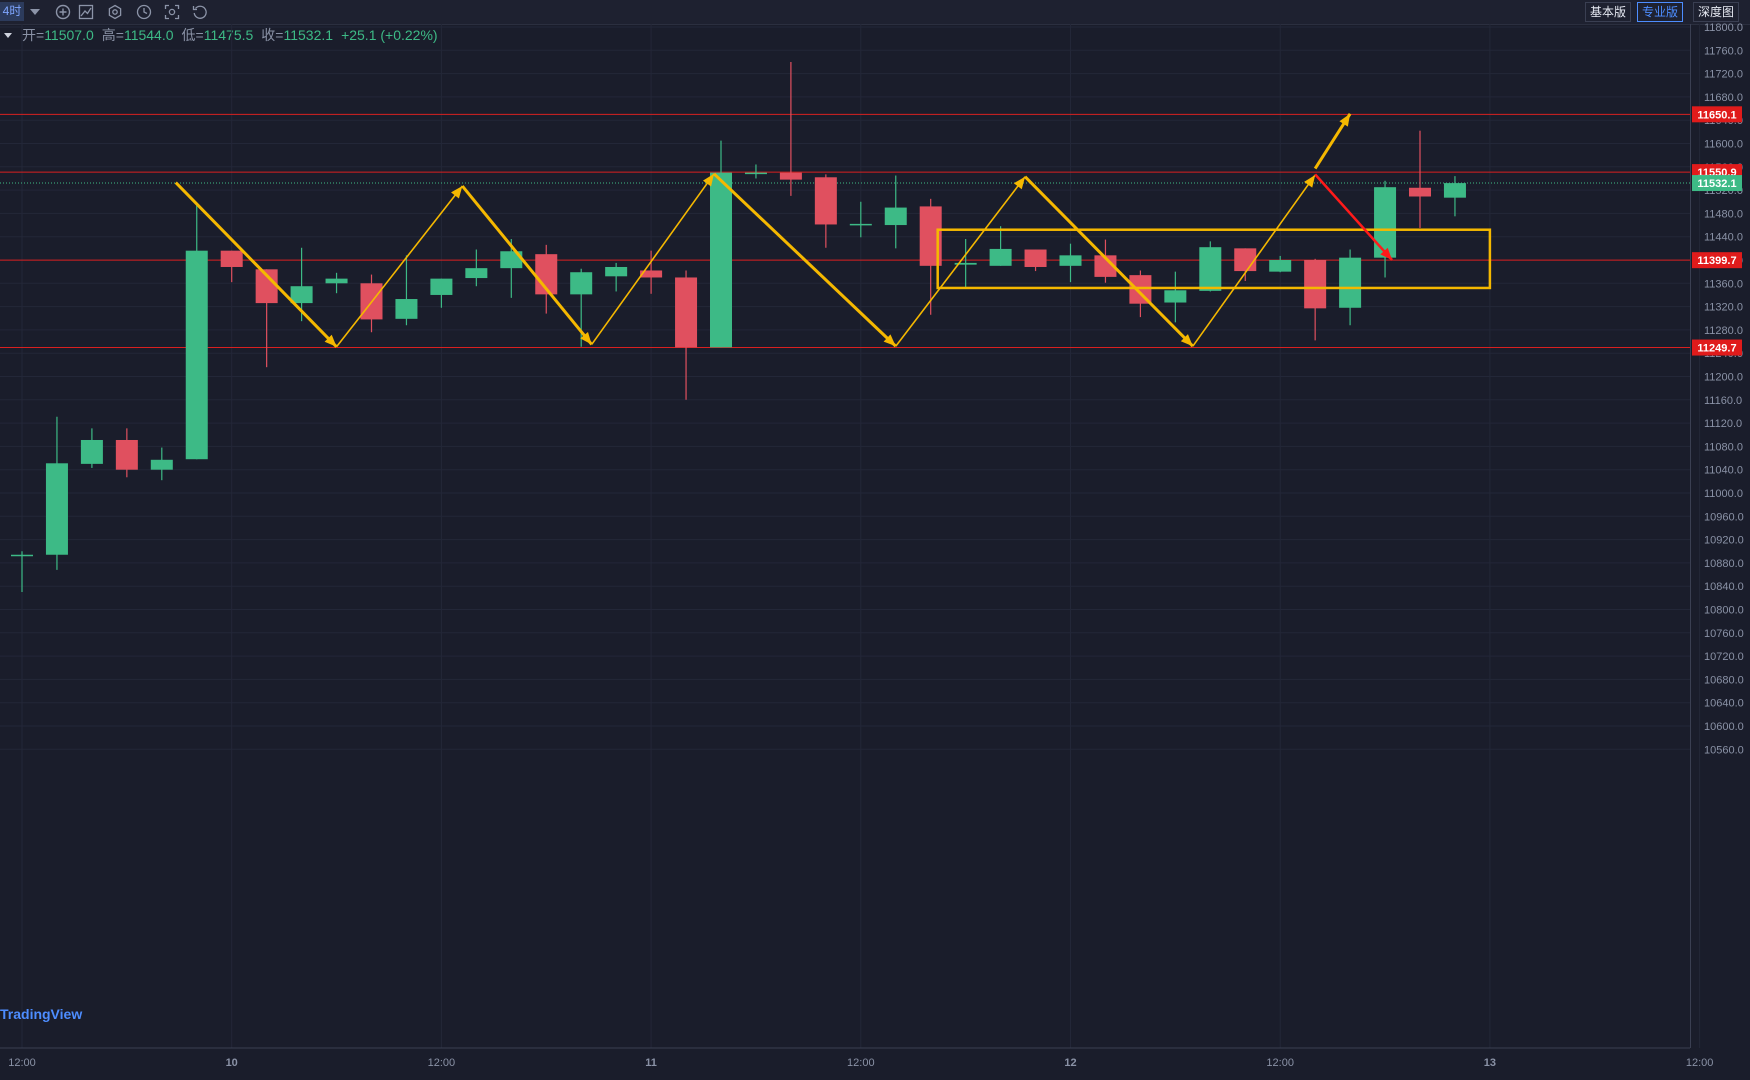 The width and height of the screenshot is (1750, 1080). Describe the element at coordinates (108, 35) in the screenshot. I see `high-label: 高` at that location.